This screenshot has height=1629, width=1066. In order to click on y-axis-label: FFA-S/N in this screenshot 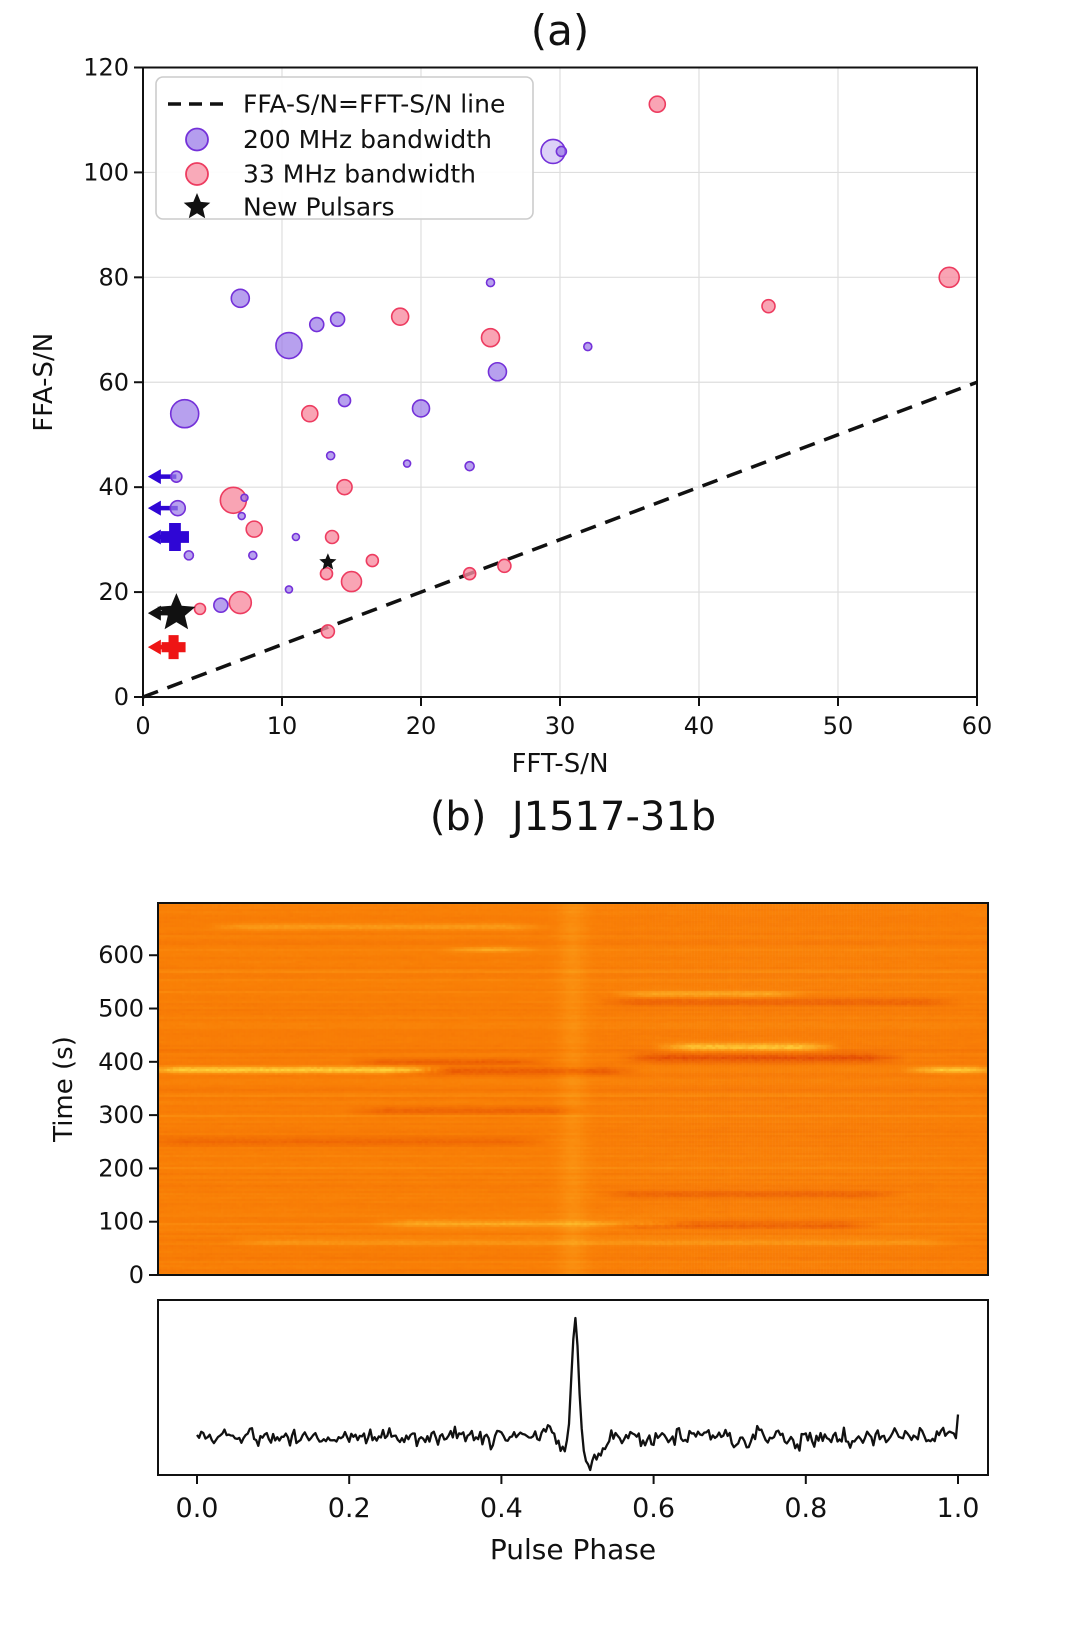, I will do `click(44, 382)`.